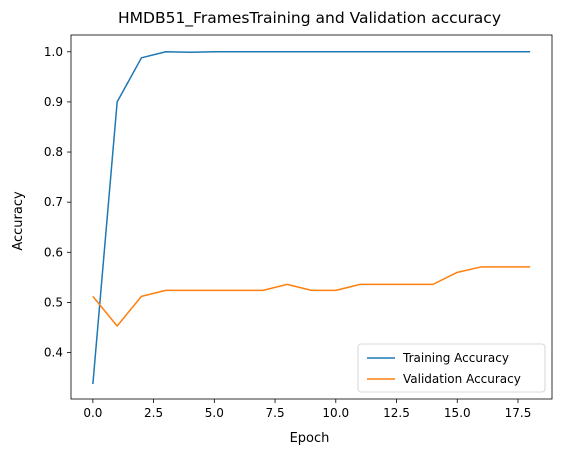  Describe the element at coordinates (53, 302) in the screenshot. I see `y-tick-label: 0.5` at that location.